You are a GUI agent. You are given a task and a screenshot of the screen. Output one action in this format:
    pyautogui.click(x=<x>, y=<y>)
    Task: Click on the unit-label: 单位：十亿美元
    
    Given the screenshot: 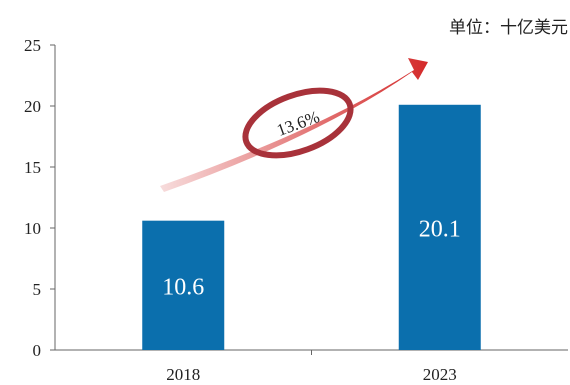 What is the action you would take?
    pyautogui.click(x=508, y=28)
    